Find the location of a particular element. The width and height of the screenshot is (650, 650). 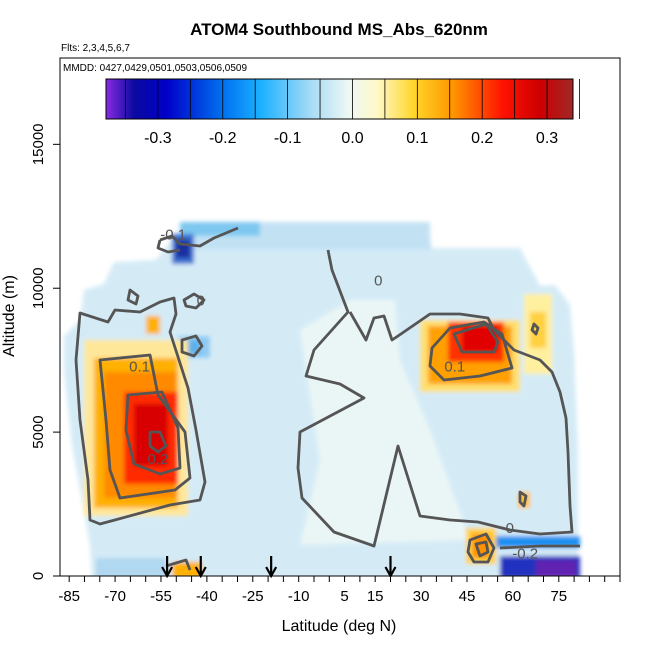

y-tick-label: 15000 is located at coordinates (38, 144).